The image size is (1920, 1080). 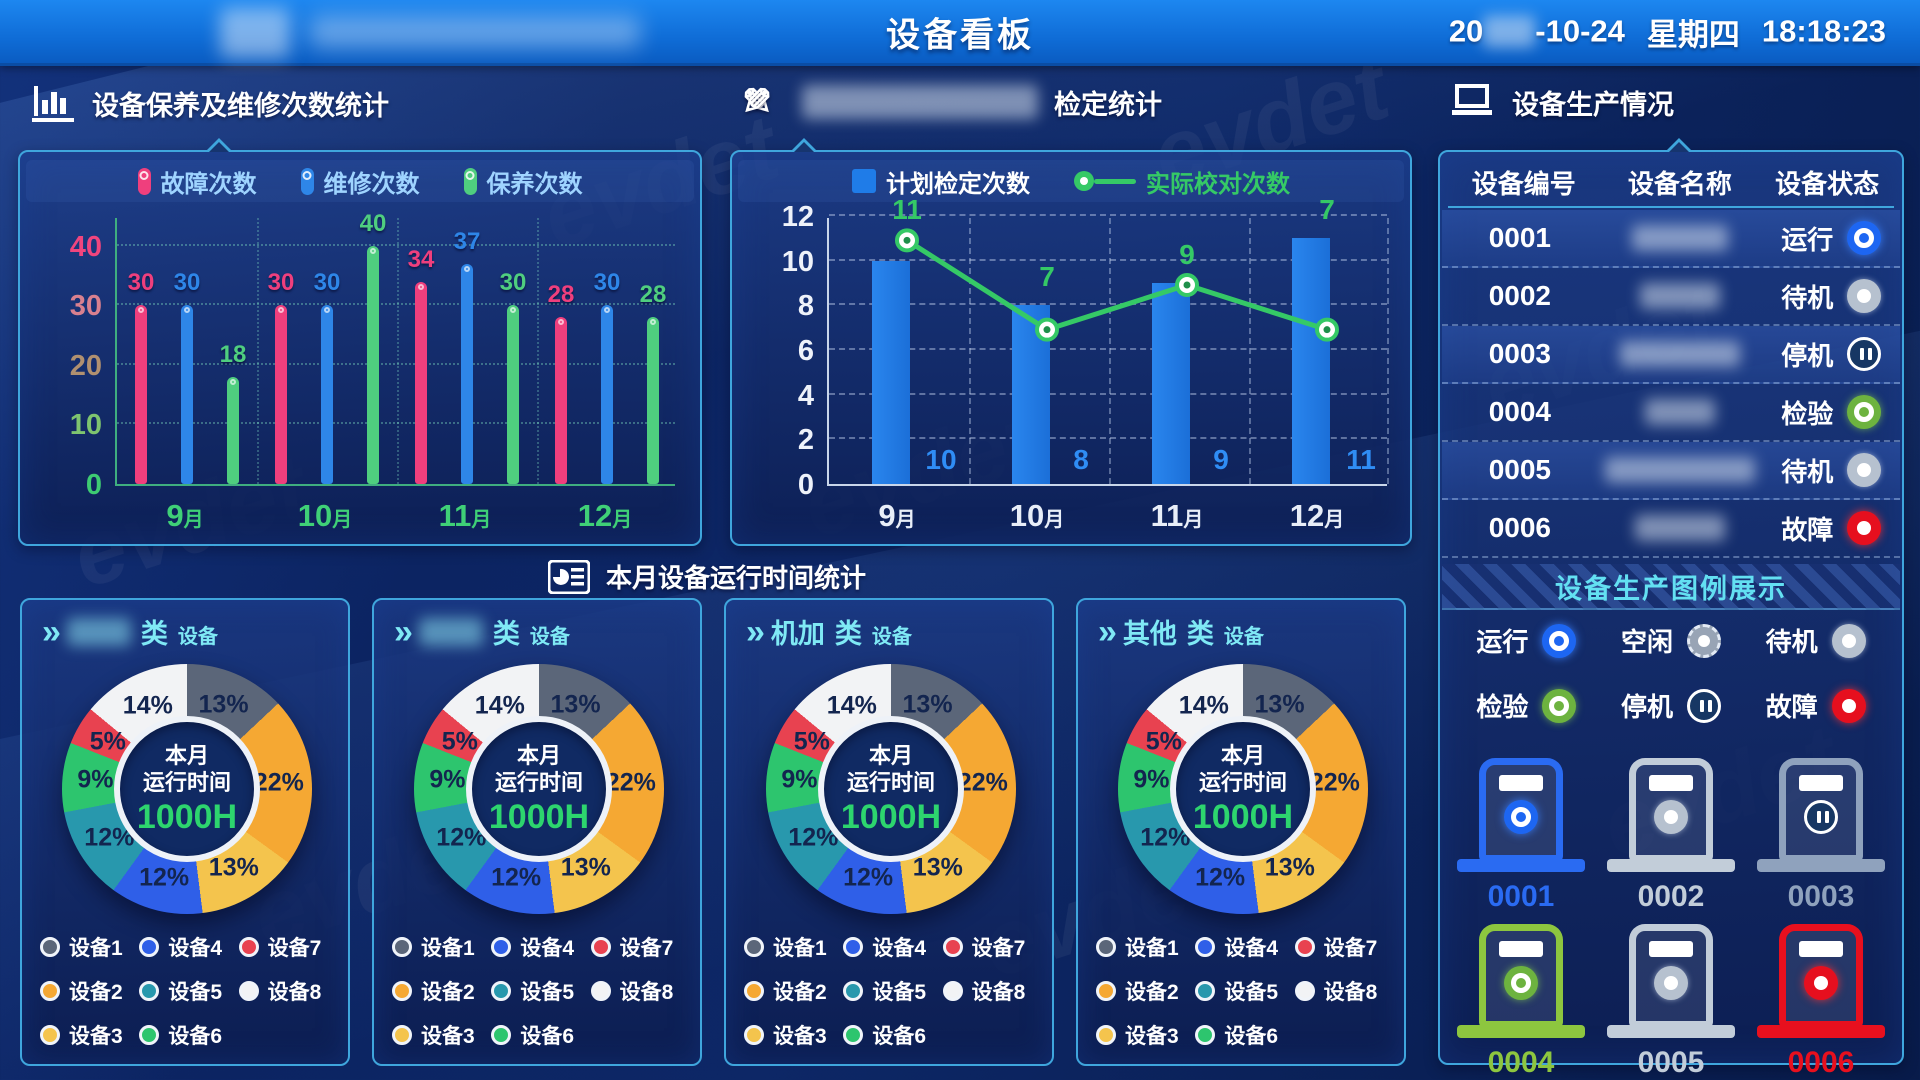 I want to click on bar-value-label: 11, so click(x=1361, y=459).